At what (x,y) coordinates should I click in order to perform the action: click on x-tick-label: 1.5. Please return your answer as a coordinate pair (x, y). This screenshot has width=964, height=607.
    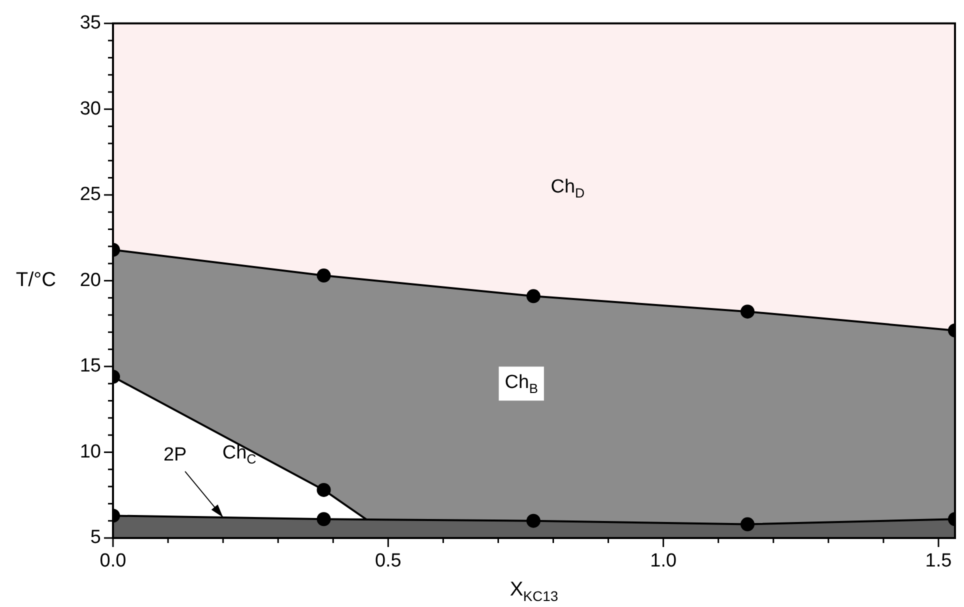
    Looking at the image, I should click on (938, 561).